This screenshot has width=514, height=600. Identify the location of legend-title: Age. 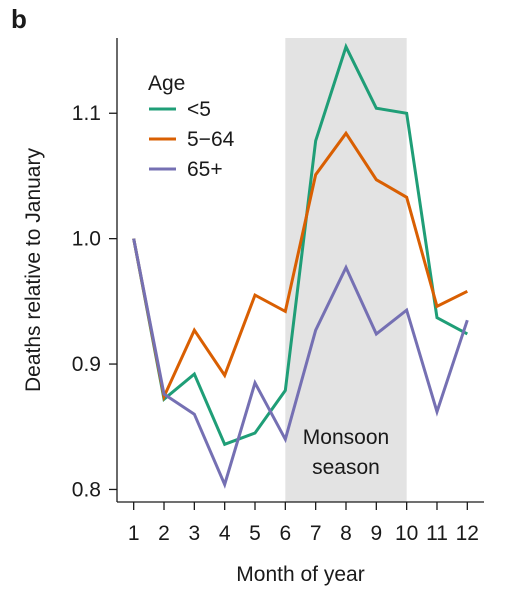
(166, 83).